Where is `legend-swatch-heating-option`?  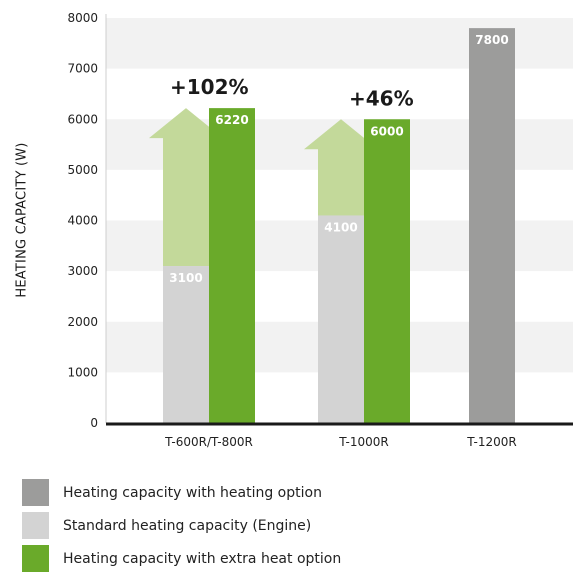
legend-swatch-heating-option is located at coordinates (35, 492).